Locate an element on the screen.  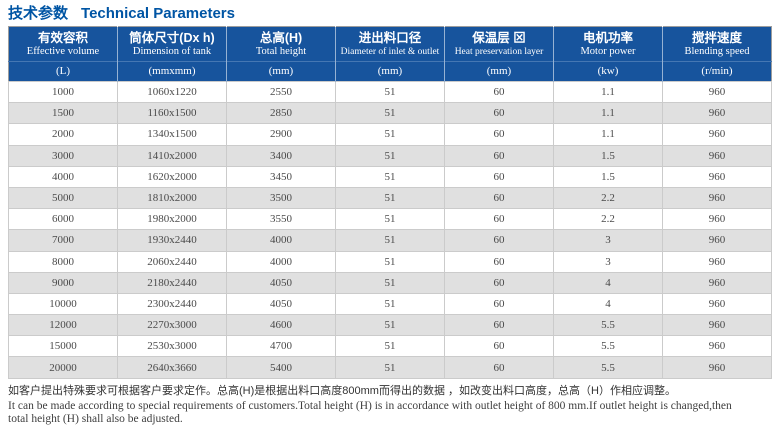
column-header-en: Dimension of tank is located at coordinates (172, 51).